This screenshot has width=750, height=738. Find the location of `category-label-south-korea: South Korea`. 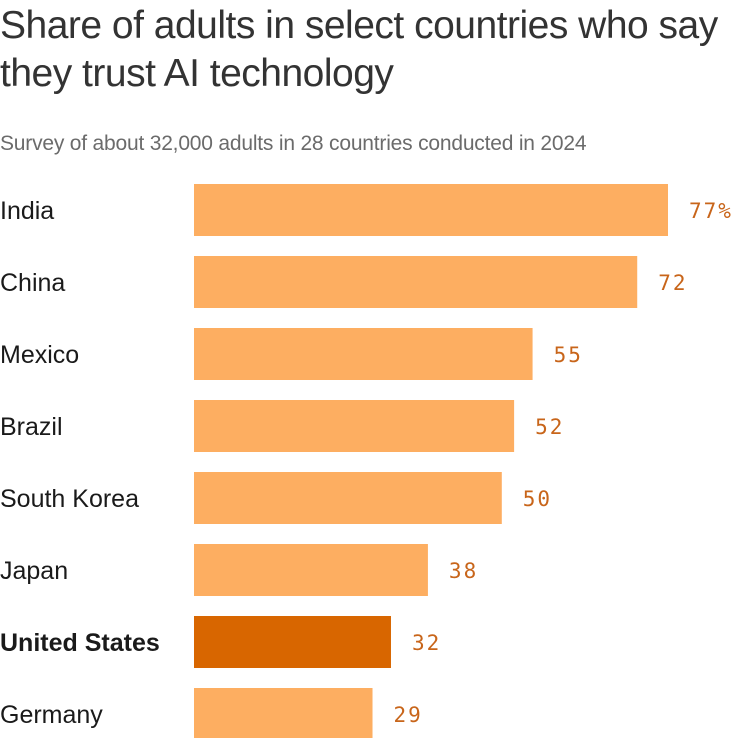

category-label-south-korea: South Korea is located at coordinates (69, 499).